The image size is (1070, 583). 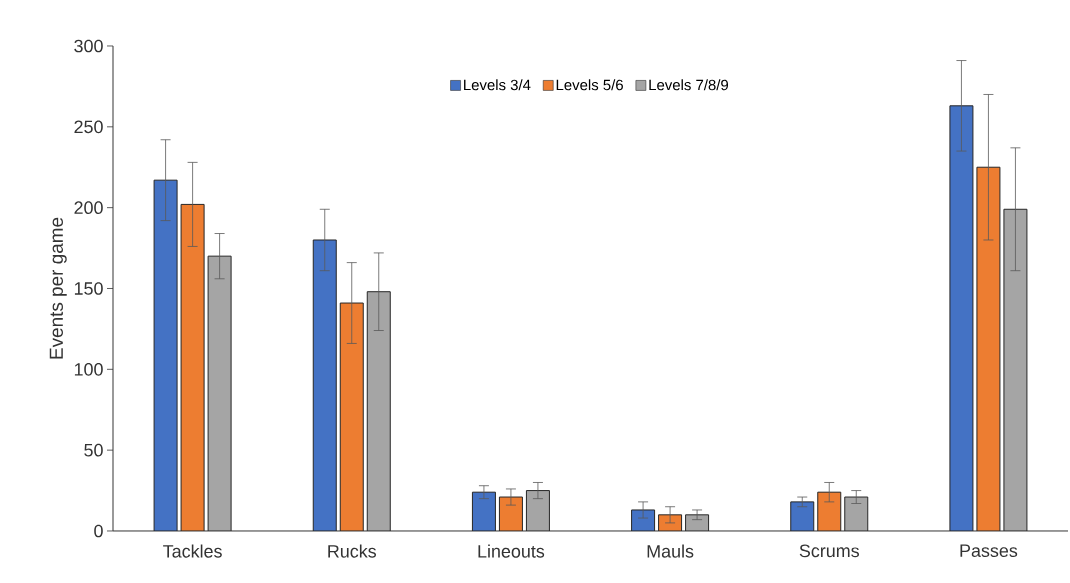 What do you see at coordinates (88, 288) in the screenshot?
I see `y-tick-label: 150` at bounding box center [88, 288].